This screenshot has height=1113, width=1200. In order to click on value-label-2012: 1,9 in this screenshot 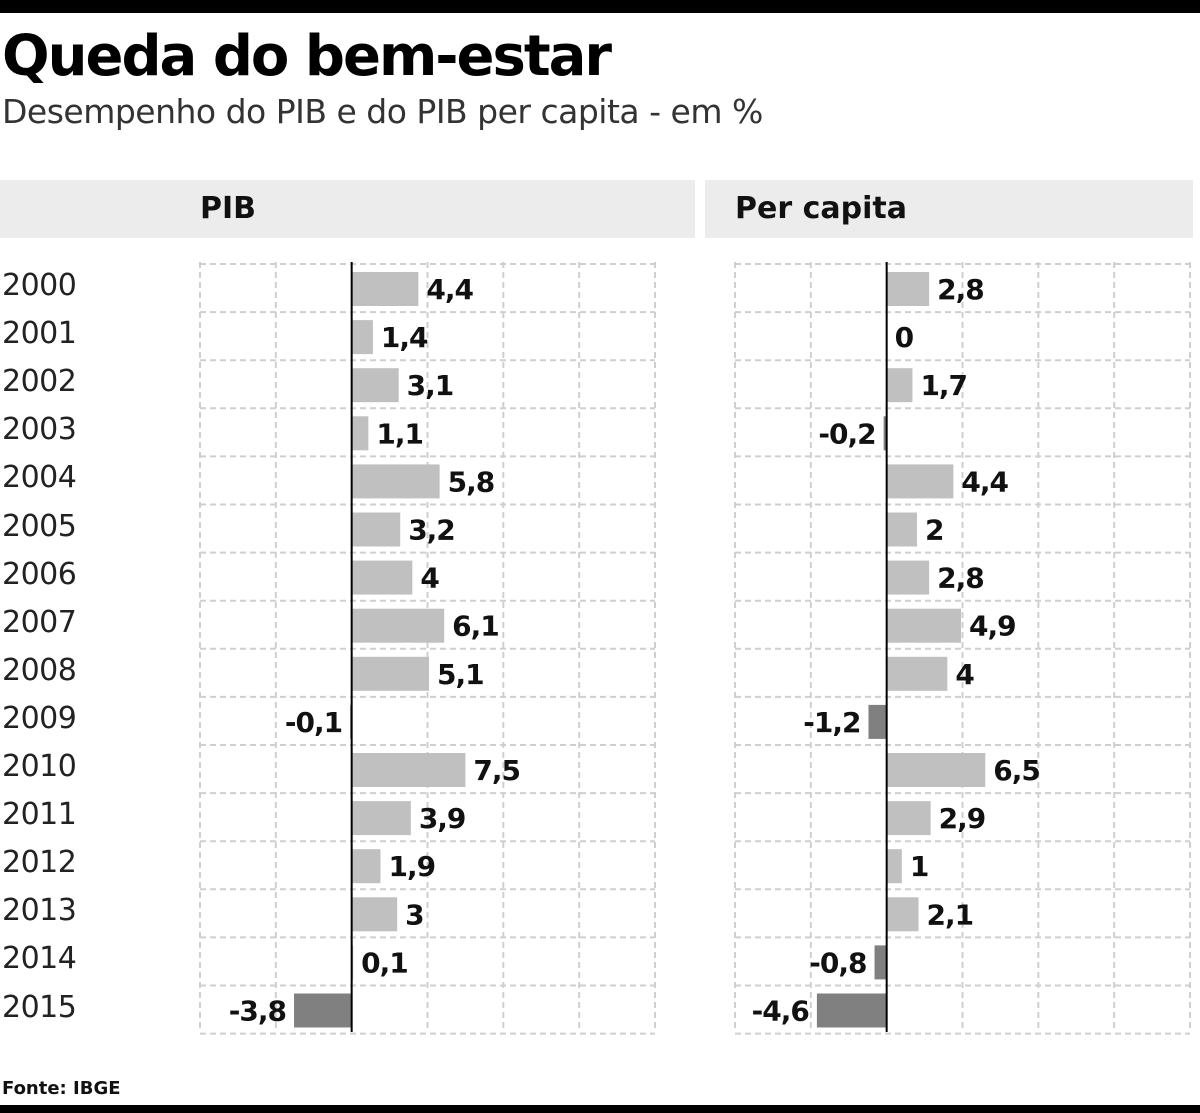, I will do `click(411, 866)`.